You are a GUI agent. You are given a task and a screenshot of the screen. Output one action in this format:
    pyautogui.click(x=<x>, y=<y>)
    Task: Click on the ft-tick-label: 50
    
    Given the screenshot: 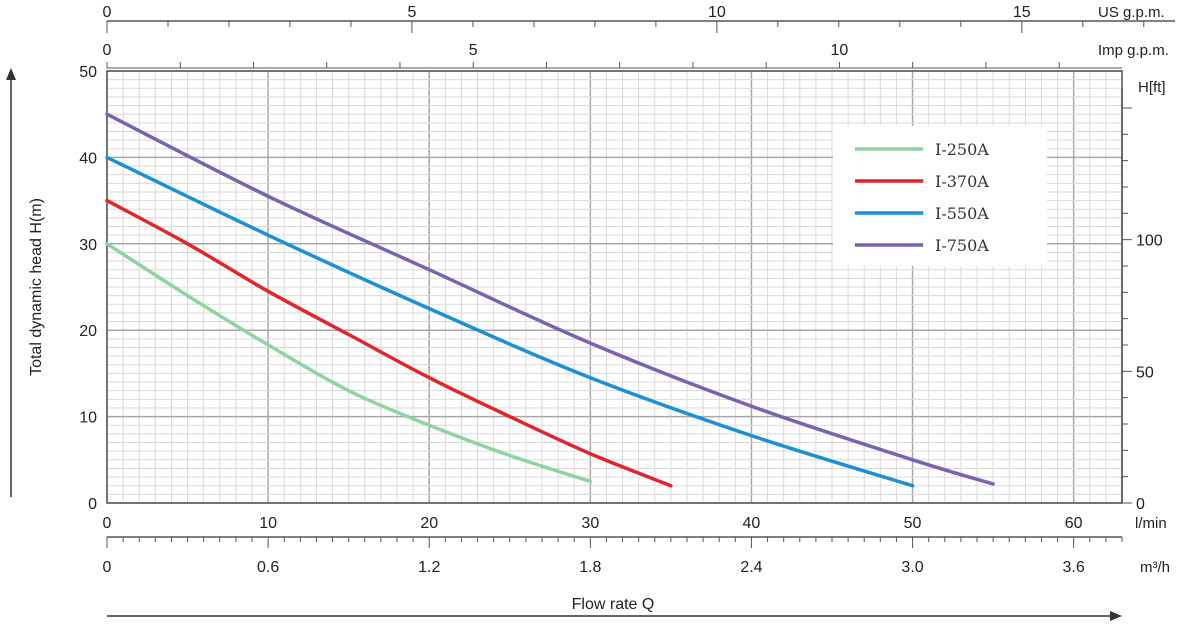 What is the action you would take?
    pyautogui.click(x=1145, y=372)
    